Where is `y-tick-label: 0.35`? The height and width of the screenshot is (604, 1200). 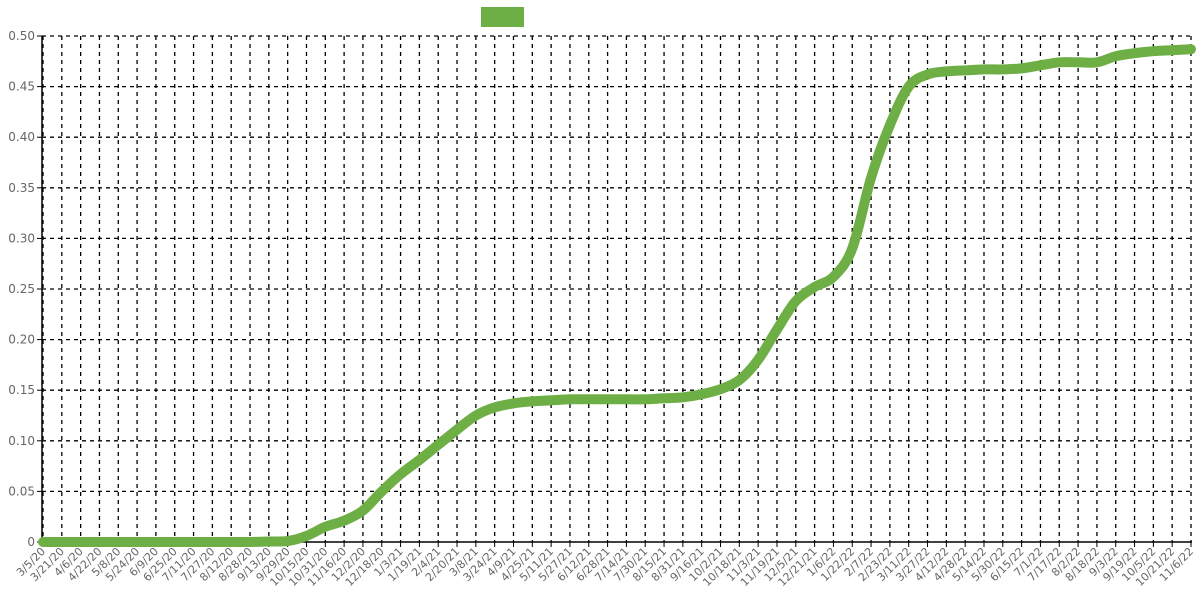
y-tick-label: 0.35 is located at coordinates (21, 188).